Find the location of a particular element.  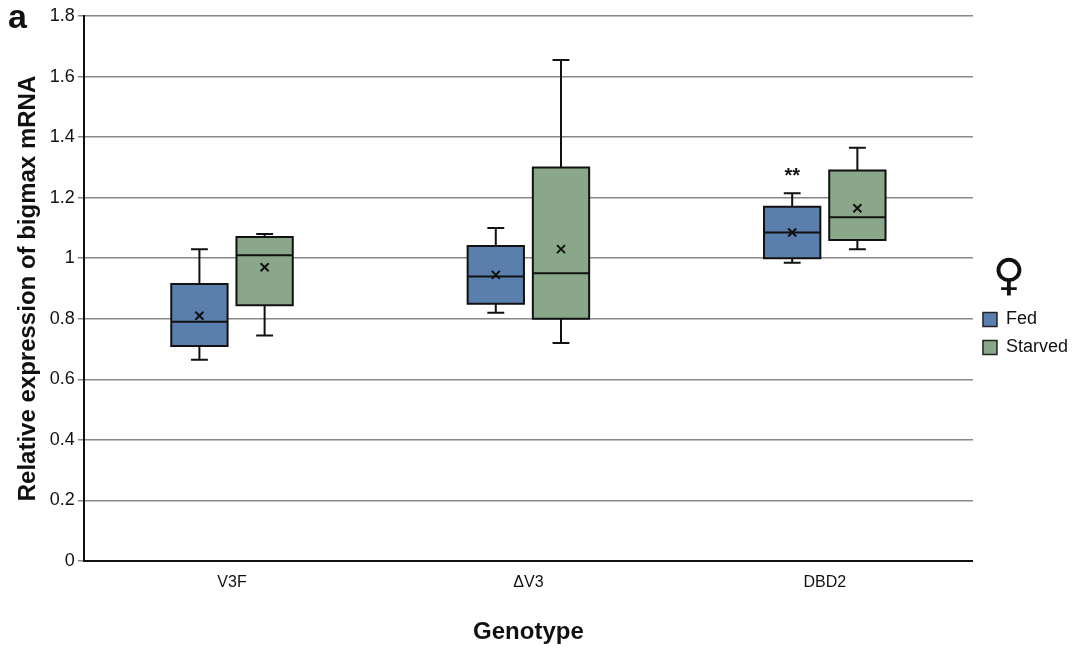

x-tick-label: V3F is located at coordinates (232, 582).